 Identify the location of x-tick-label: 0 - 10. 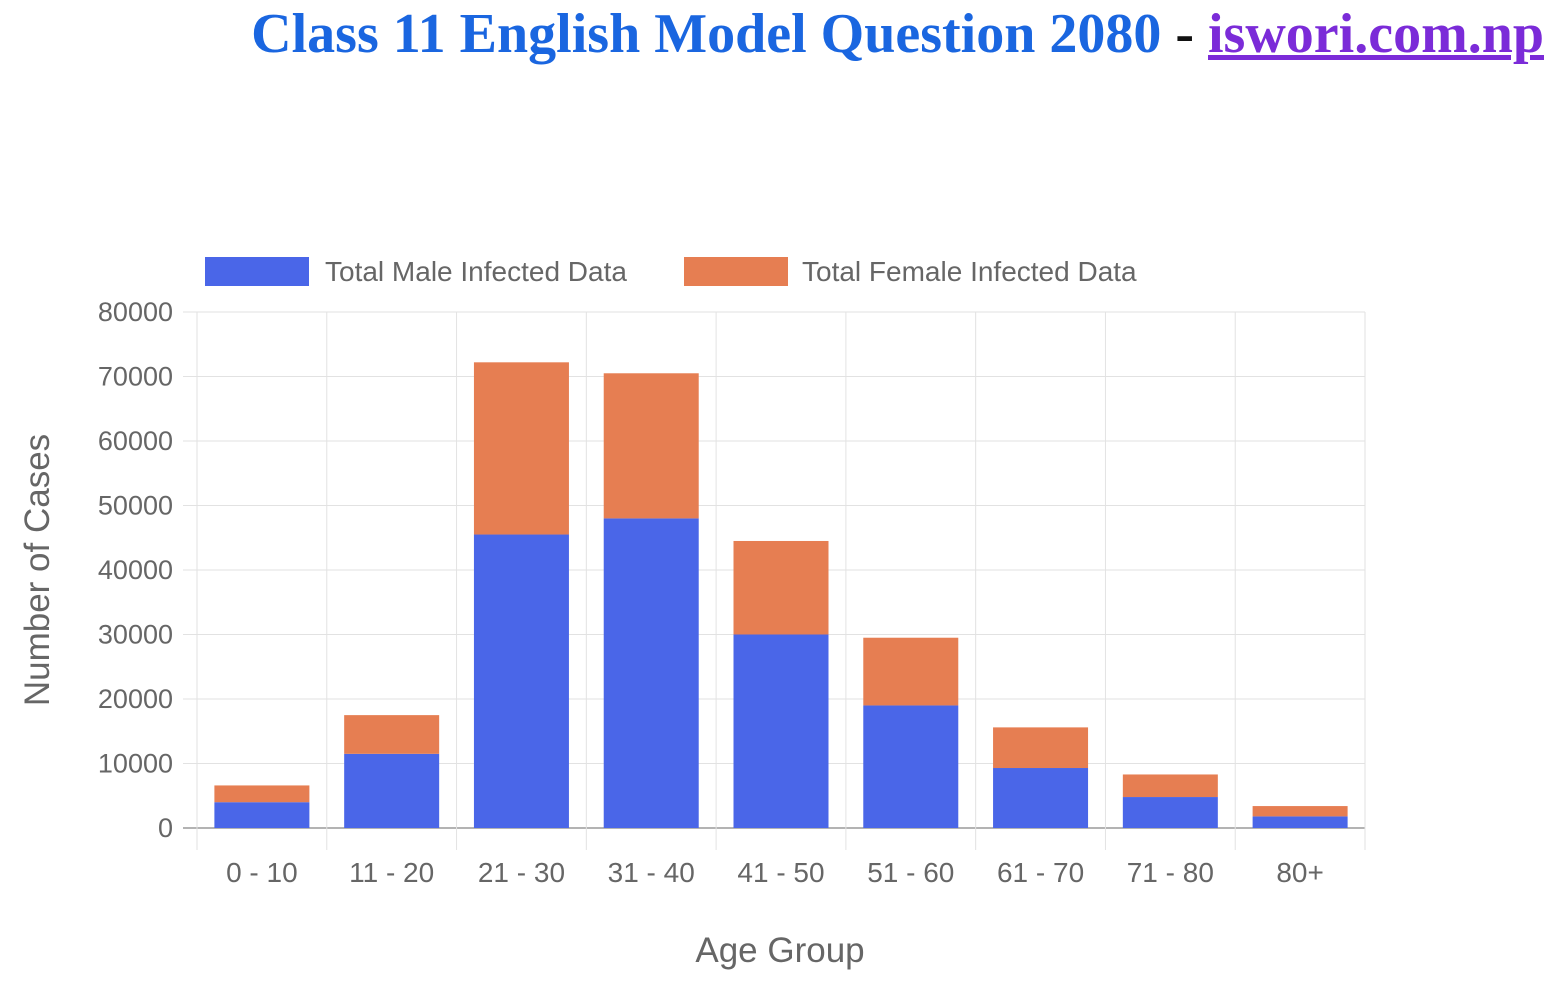
(262, 872).